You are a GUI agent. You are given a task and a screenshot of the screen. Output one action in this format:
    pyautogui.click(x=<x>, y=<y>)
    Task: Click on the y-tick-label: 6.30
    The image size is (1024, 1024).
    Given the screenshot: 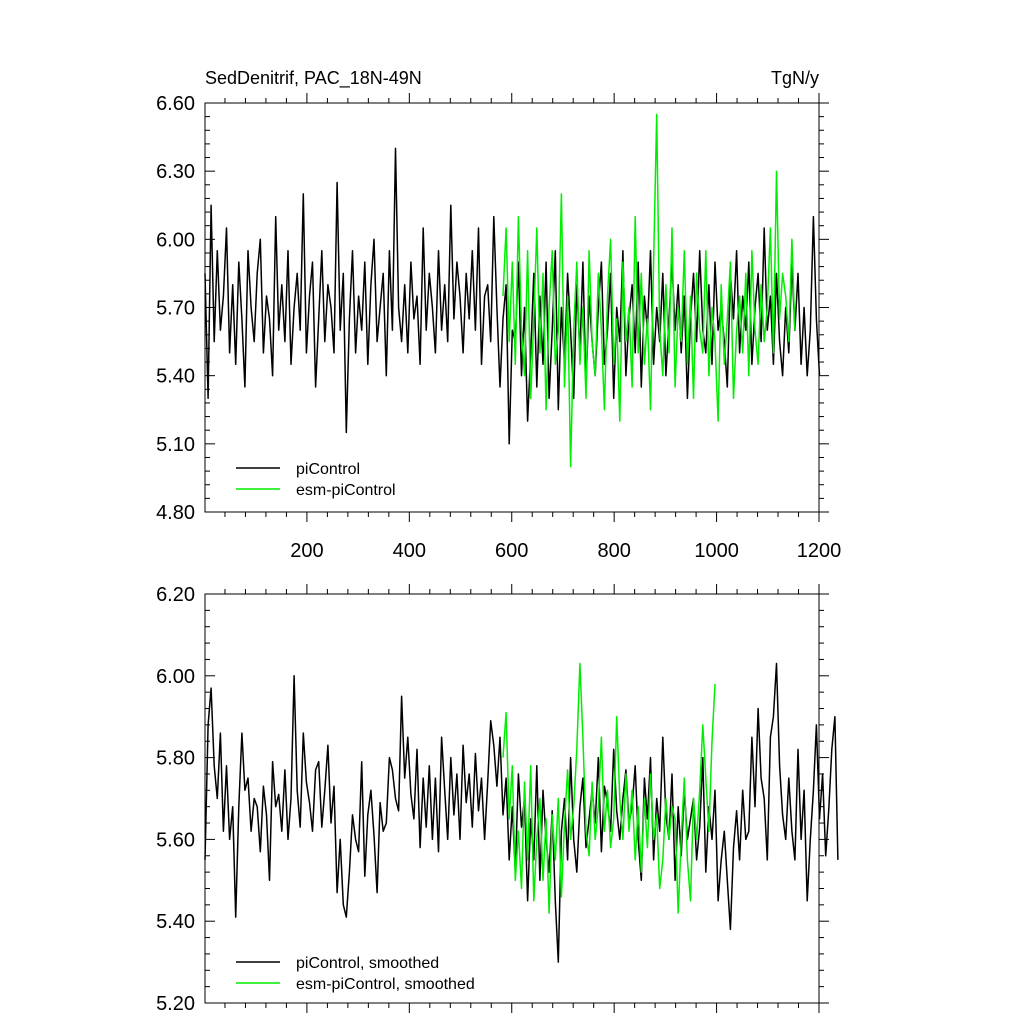 What is the action you would take?
    pyautogui.click(x=175, y=172)
    